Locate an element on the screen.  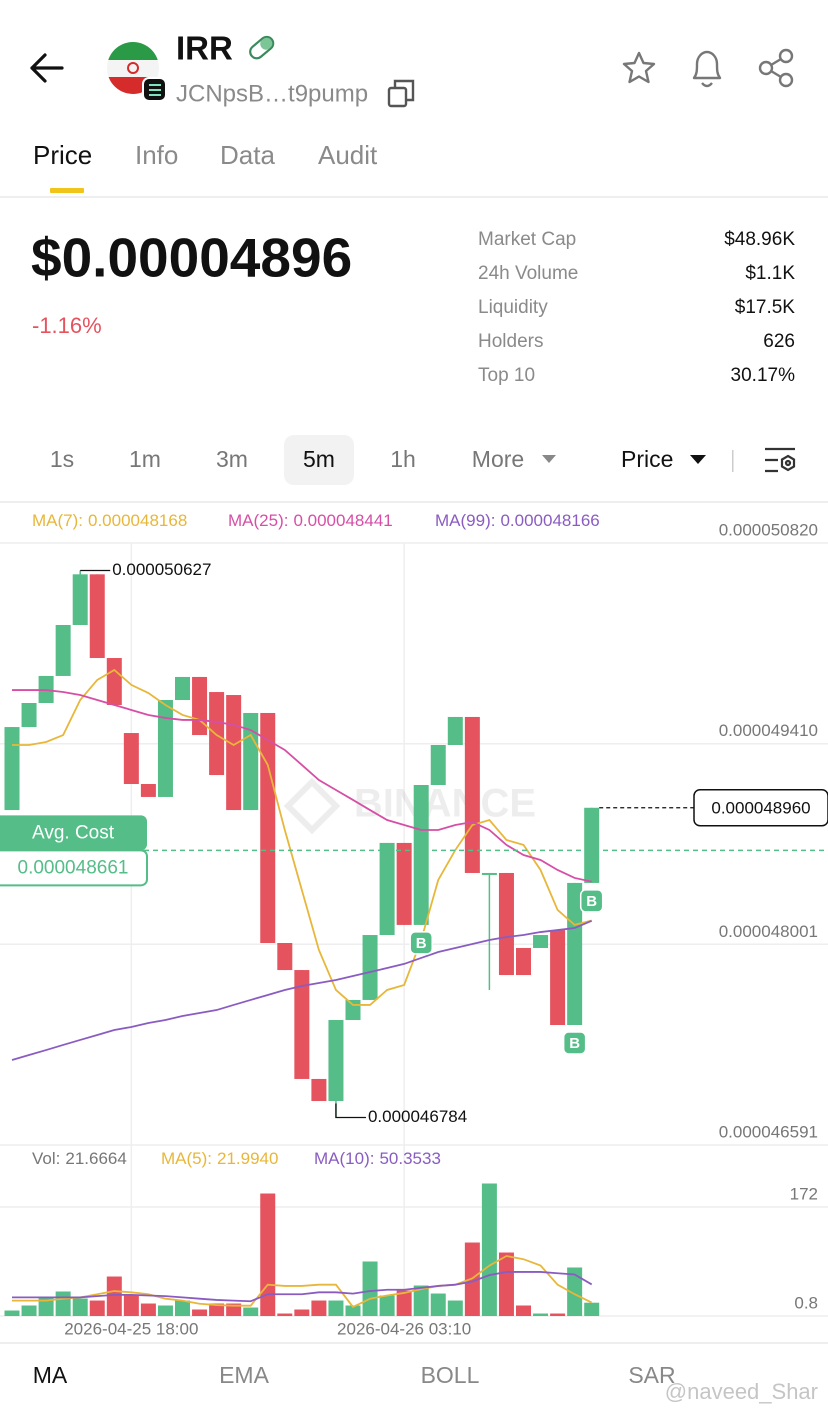
y-tick-label: 0.000048001 is located at coordinates (768, 931).